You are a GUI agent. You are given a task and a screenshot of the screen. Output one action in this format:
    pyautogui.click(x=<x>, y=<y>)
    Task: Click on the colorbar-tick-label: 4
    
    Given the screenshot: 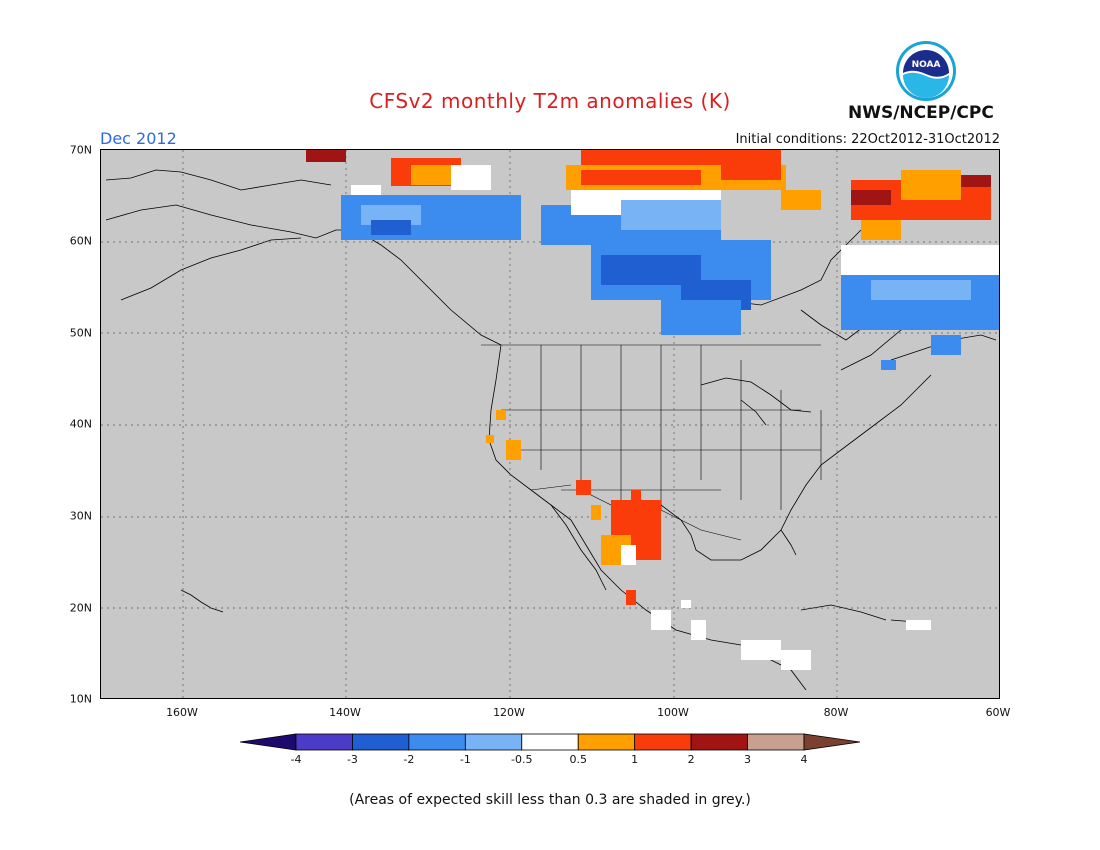 What is the action you would take?
    pyautogui.click(x=804, y=759)
    